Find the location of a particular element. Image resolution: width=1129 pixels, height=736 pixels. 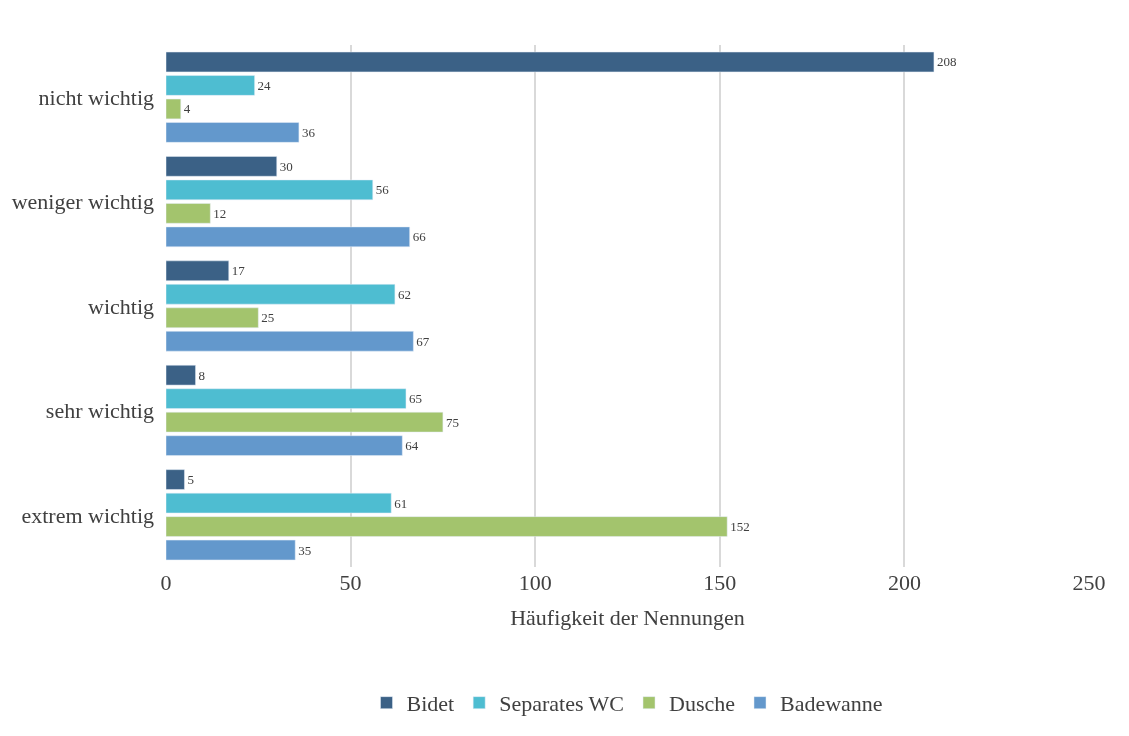

y-tick-label: sehr wichtig is located at coordinates (105, 411).